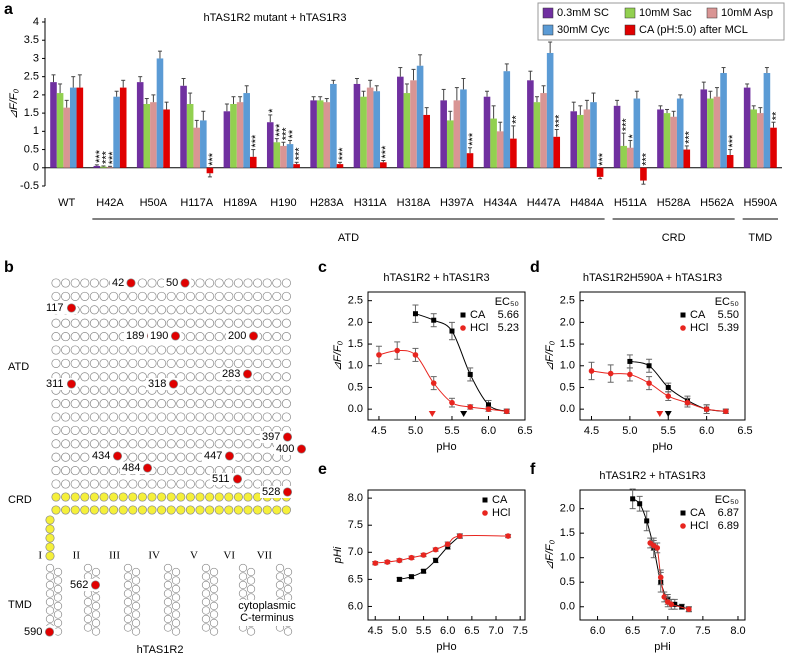 The image size is (787, 661). Describe the element at coordinates (728, 513) in the screenshot. I see `legend-ec50: 6.87` at that location.